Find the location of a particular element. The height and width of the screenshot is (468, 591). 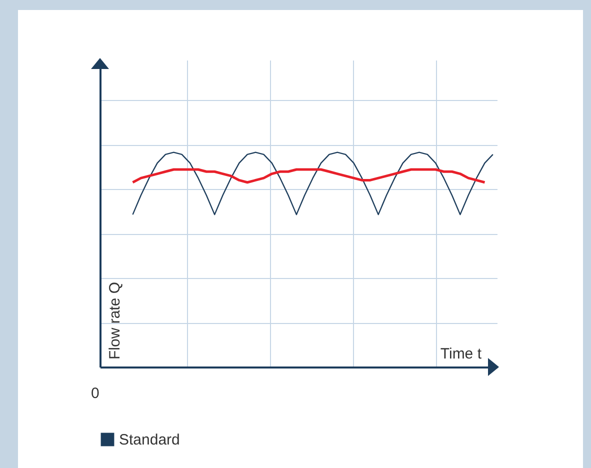

y-axis-title: Flow rate Q is located at coordinates (115, 321).